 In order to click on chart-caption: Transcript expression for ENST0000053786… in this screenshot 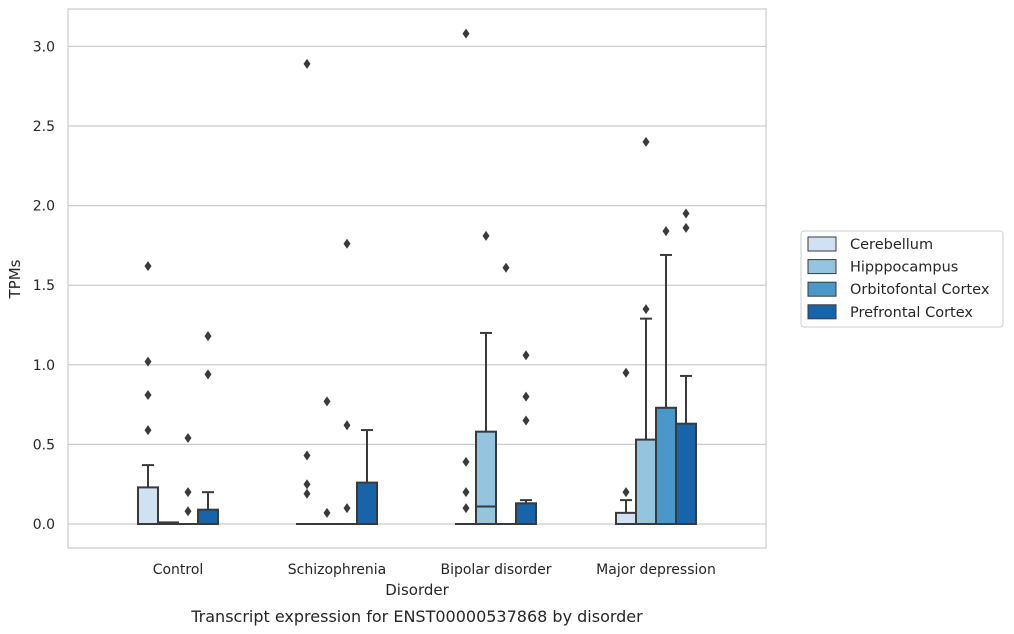, I will do `click(416, 616)`.